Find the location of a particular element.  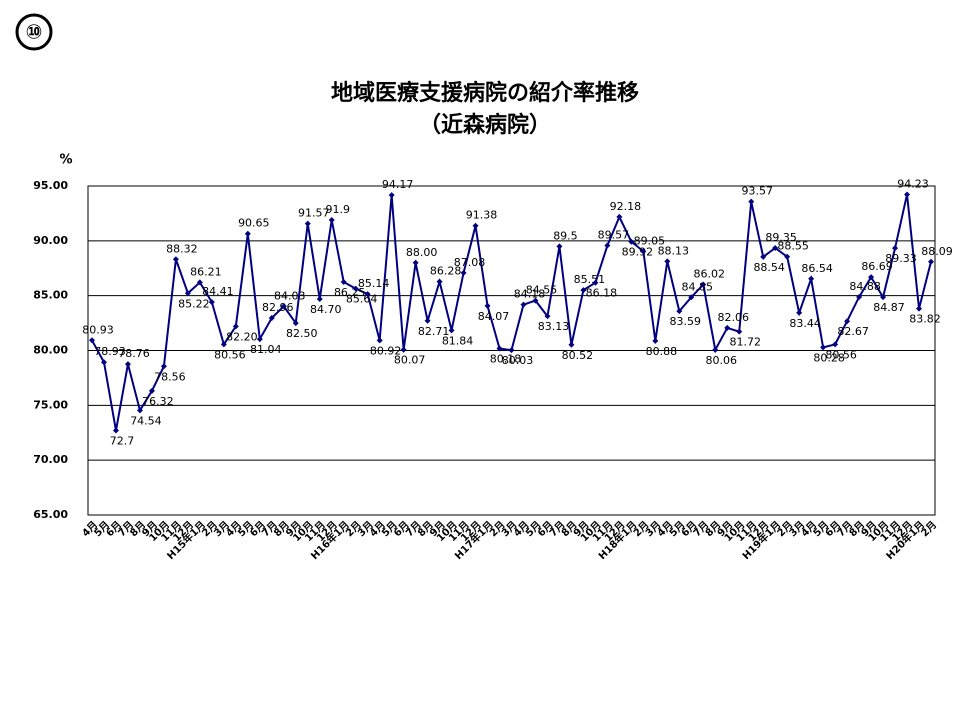

data-label: 84.70 is located at coordinates (326, 309).